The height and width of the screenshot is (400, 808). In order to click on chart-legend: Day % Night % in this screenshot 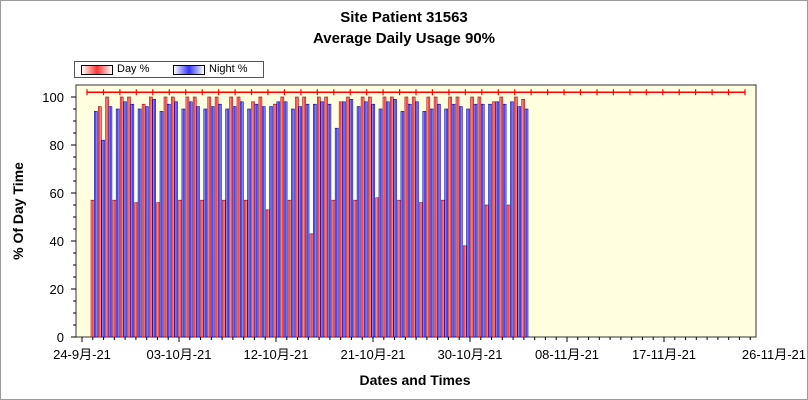, I will do `click(169, 69)`.